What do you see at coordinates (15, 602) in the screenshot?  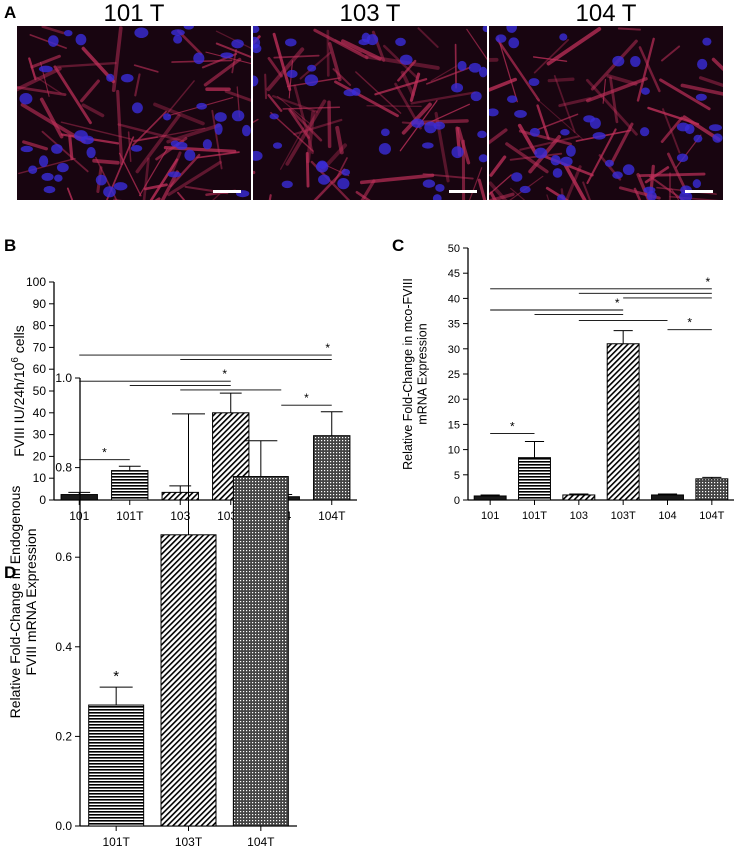 I see `y-axis-label: Relative Fold-Change in Endogenous` at bounding box center [15, 602].